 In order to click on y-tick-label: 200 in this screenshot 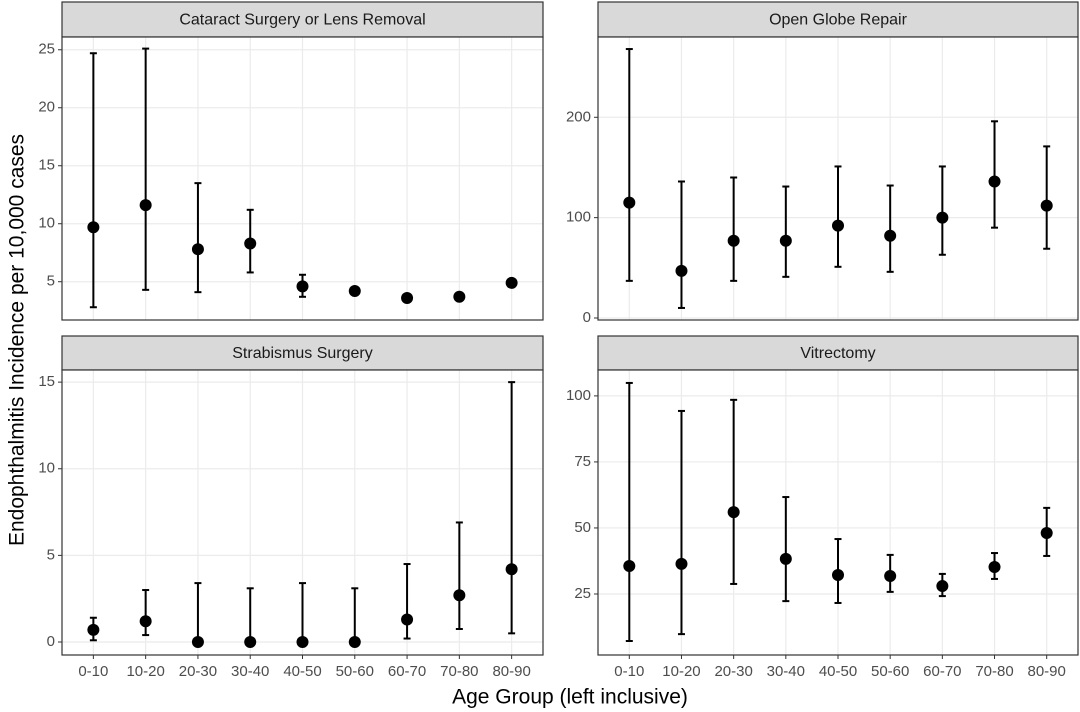, I will do `click(578, 116)`.